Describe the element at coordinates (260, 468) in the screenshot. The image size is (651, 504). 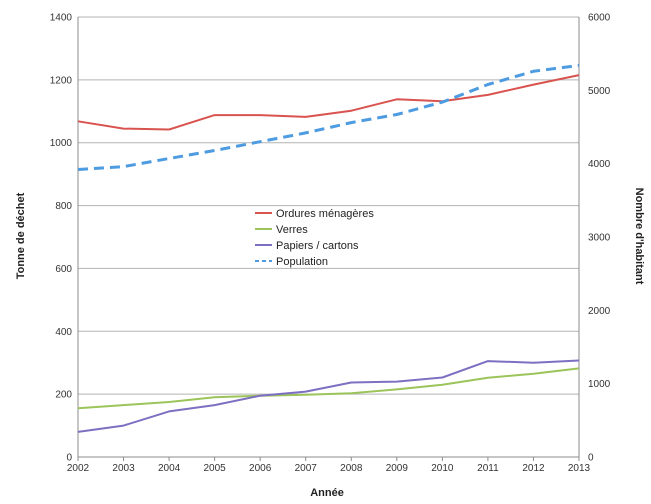
I see `x-tick-label: 2006` at that location.